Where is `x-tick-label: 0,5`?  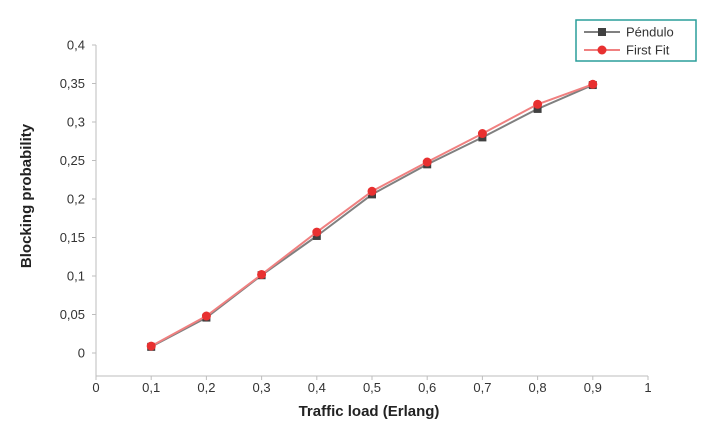
x-tick-label: 0,5 is located at coordinates (372, 387).